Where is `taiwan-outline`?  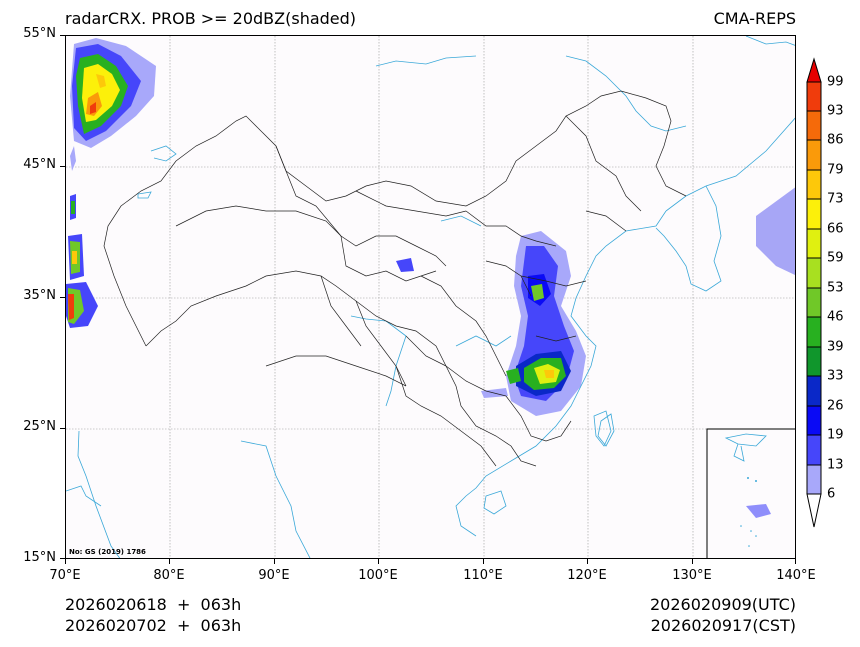
taiwan-outline is located at coordinates (606, 430).